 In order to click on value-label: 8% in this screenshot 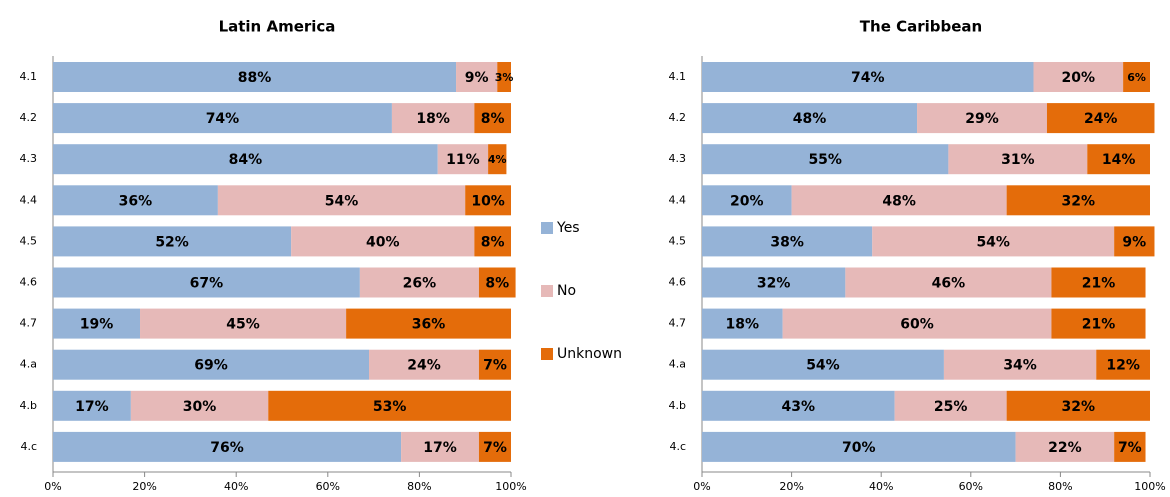, I will do `click(493, 242)`.